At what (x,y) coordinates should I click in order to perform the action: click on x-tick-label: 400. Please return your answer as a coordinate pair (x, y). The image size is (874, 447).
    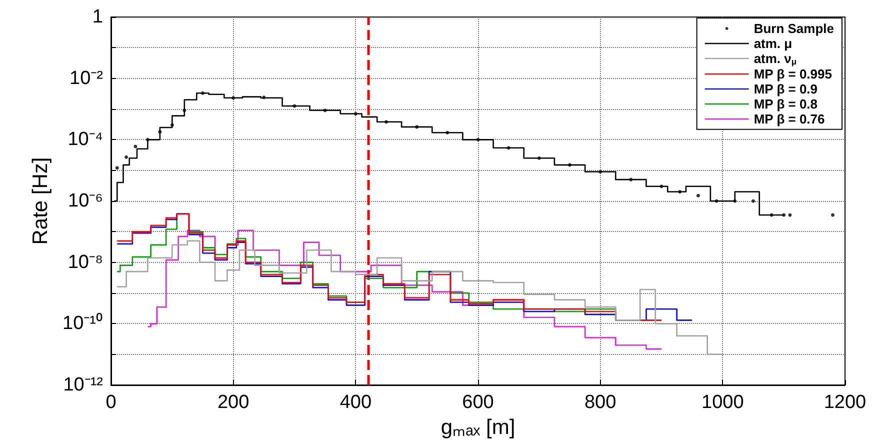
    Looking at the image, I should click on (356, 402).